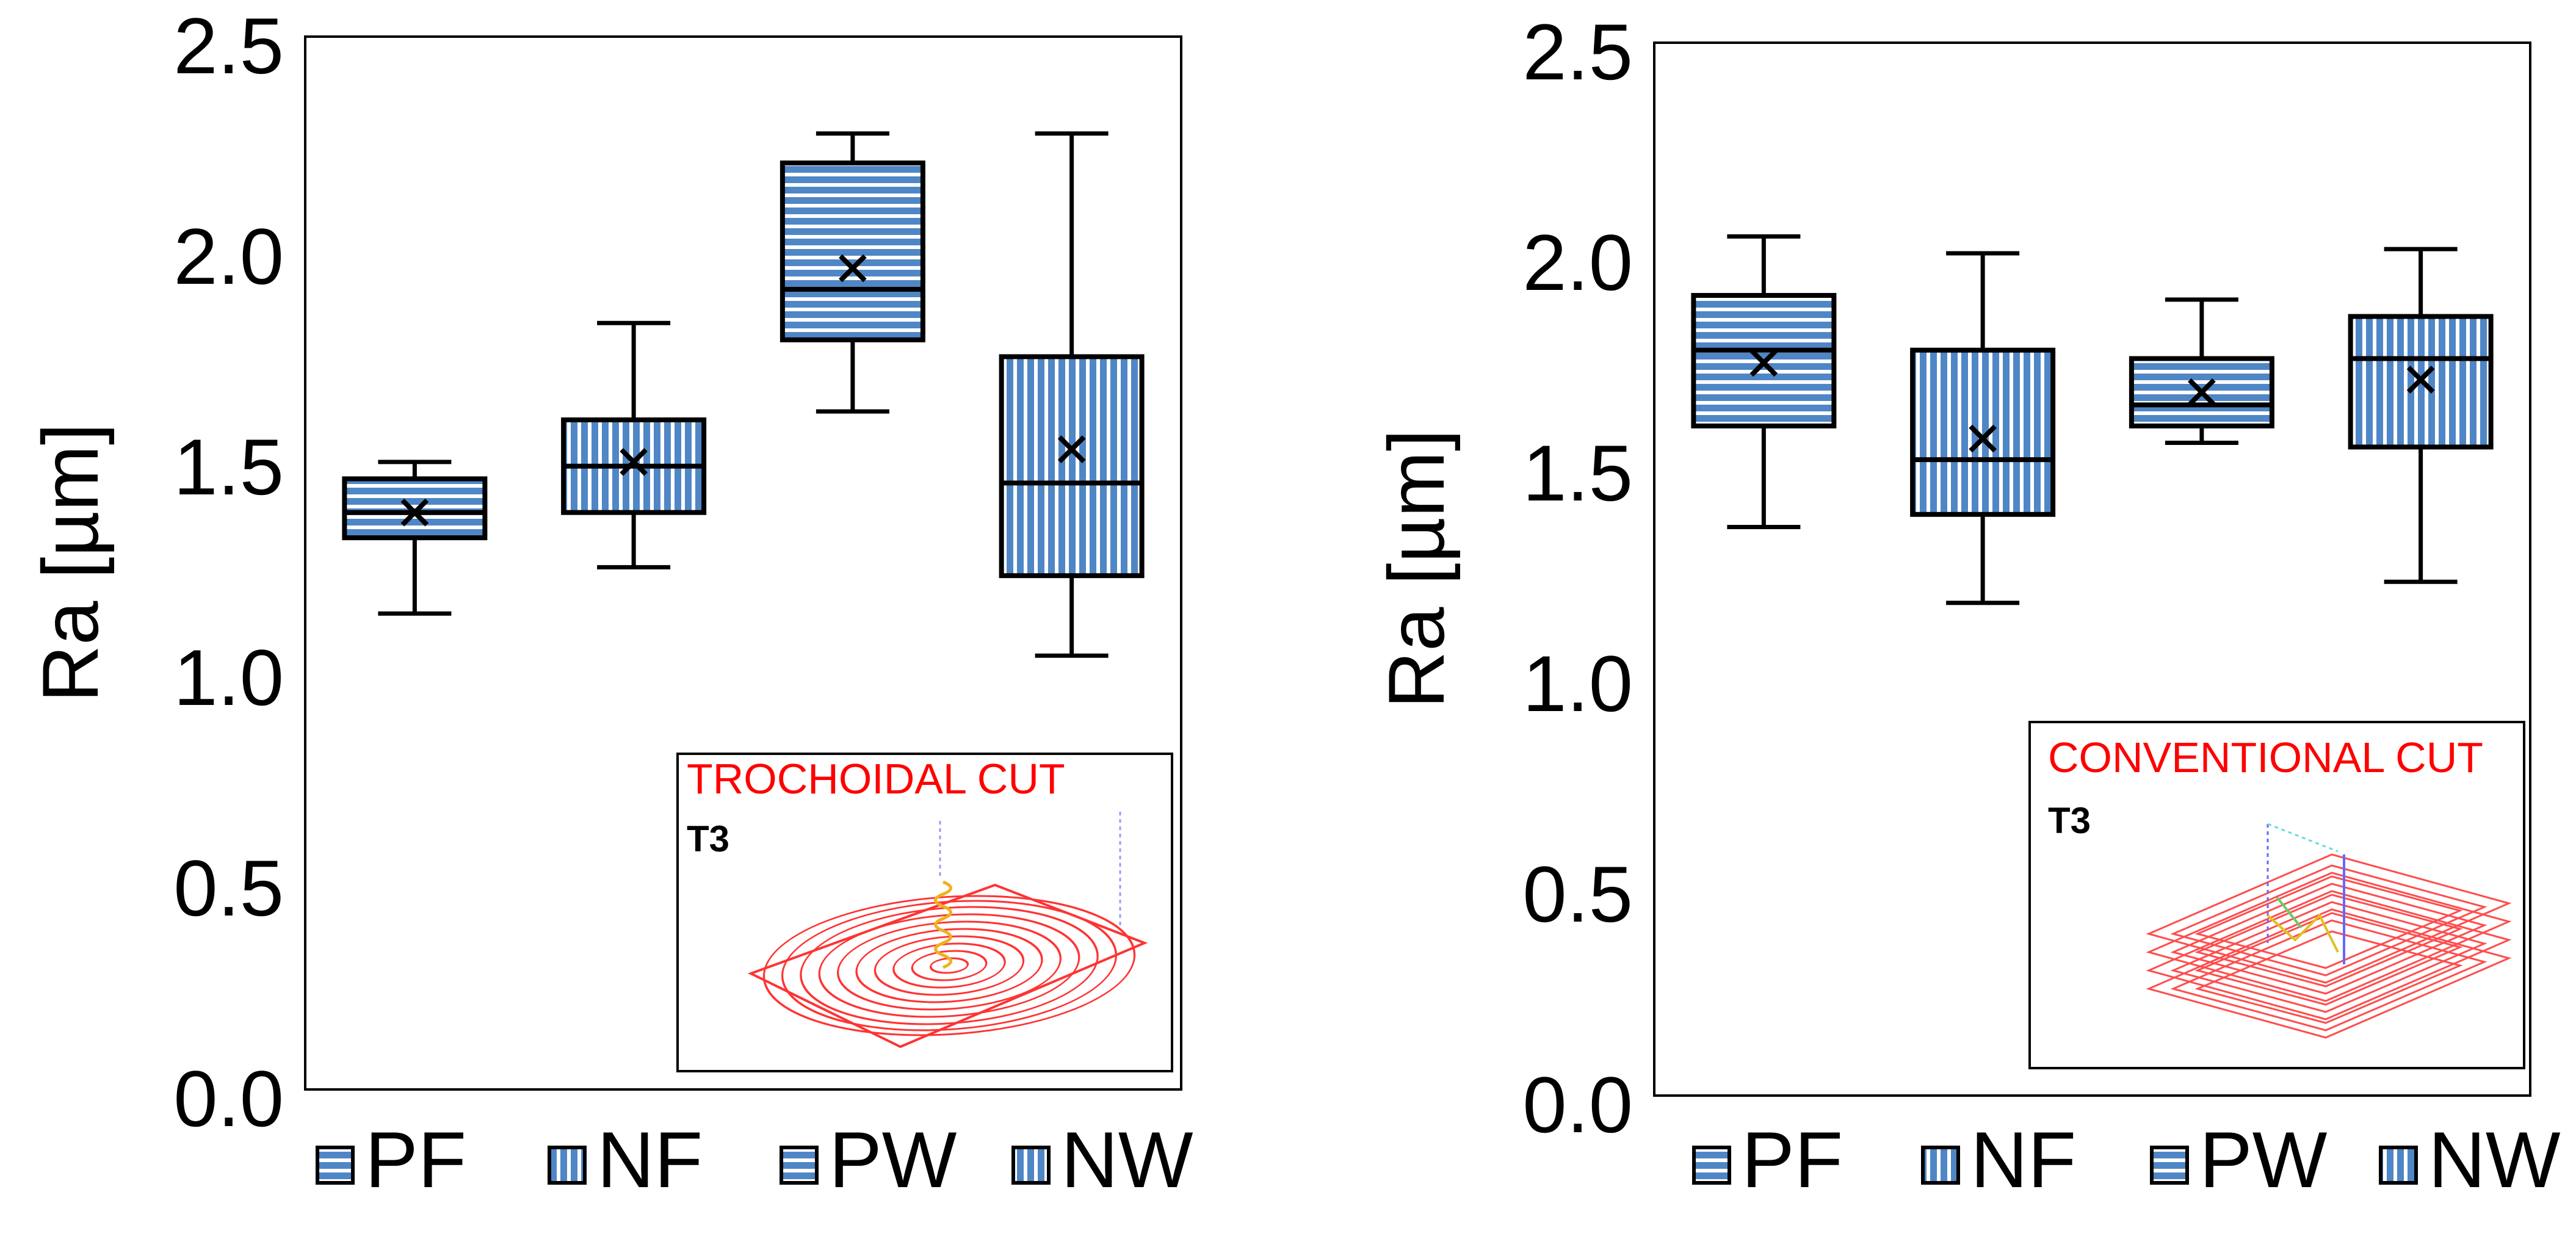 This screenshot has width=2576, height=1239. I want to click on trochoidal-toolpath-illustration, so click(947, 930).